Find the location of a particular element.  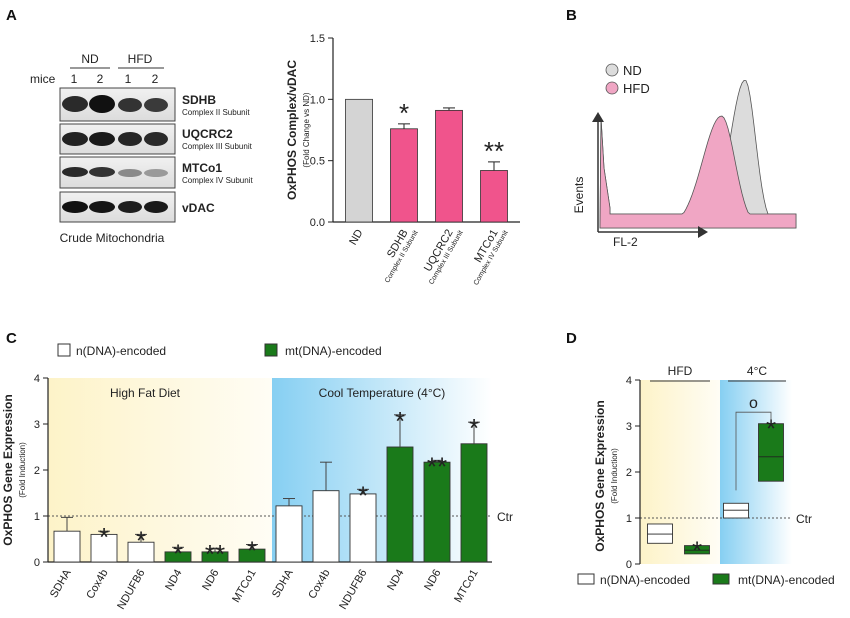

chart-a-ytick-label: 0.0 is located at coordinates (317, 223).